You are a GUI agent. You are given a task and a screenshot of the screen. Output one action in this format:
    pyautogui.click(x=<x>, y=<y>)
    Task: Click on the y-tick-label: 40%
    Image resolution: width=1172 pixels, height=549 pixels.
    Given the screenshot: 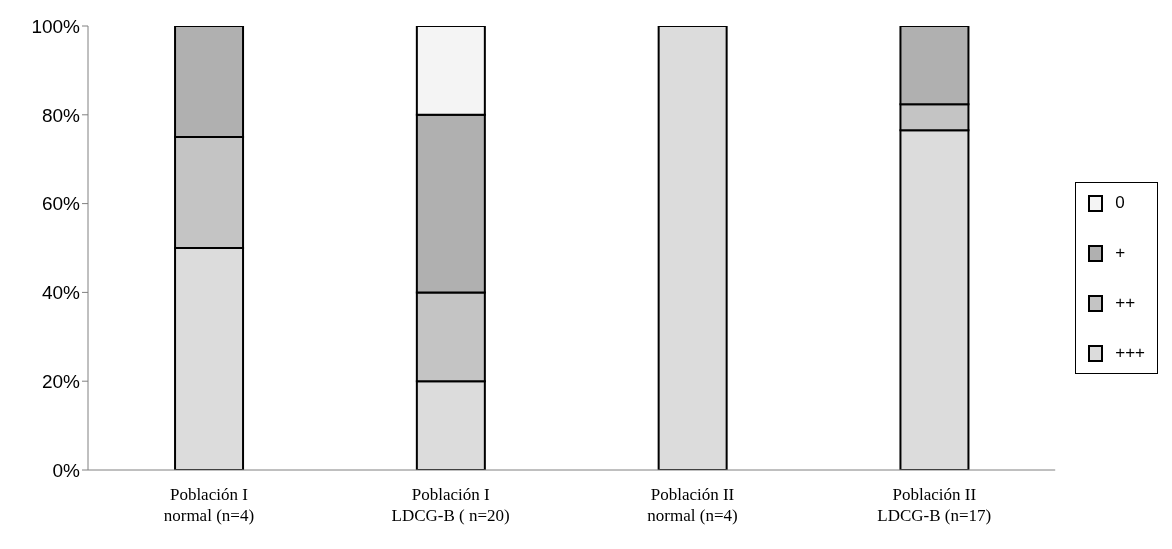 What is the action you would take?
    pyautogui.click(x=61, y=293)
    